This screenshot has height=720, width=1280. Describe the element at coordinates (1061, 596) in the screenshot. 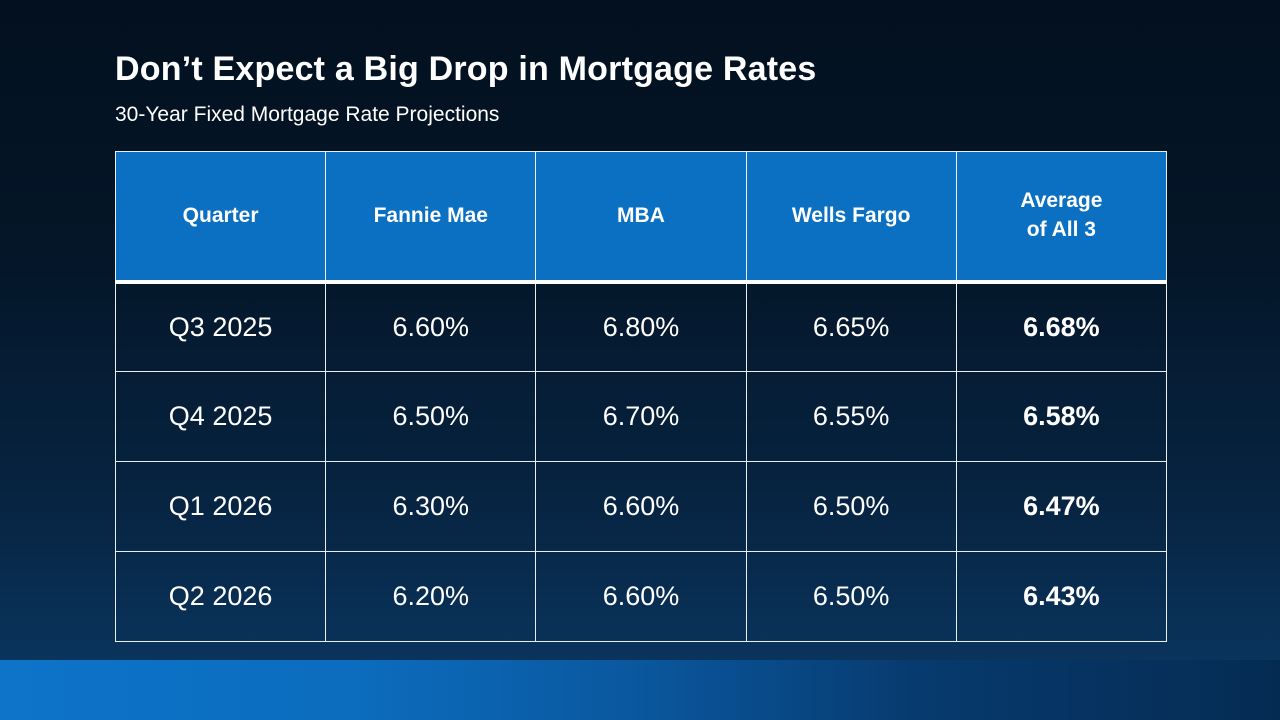

I see `cell-average: 6.43%` at that location.